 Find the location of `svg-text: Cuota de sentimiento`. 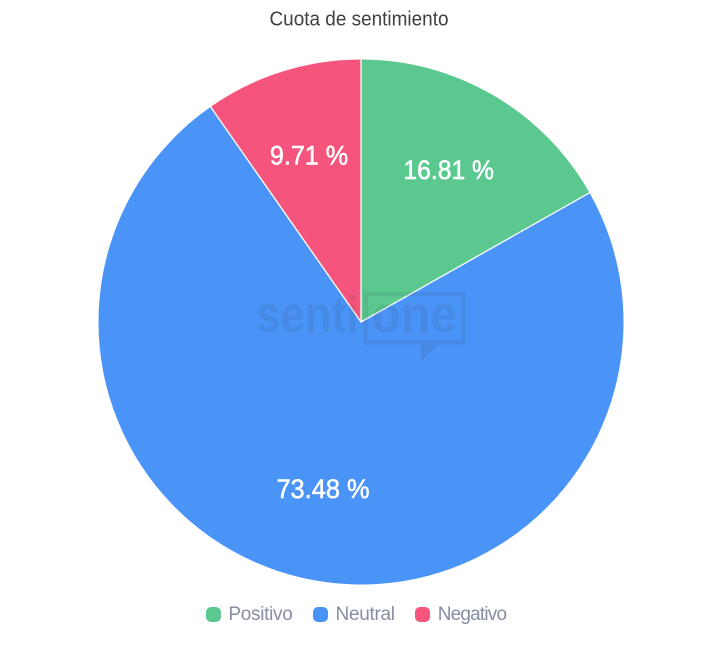

svg-text: Cuota de sentimiento is located at coordinates (359, 19).